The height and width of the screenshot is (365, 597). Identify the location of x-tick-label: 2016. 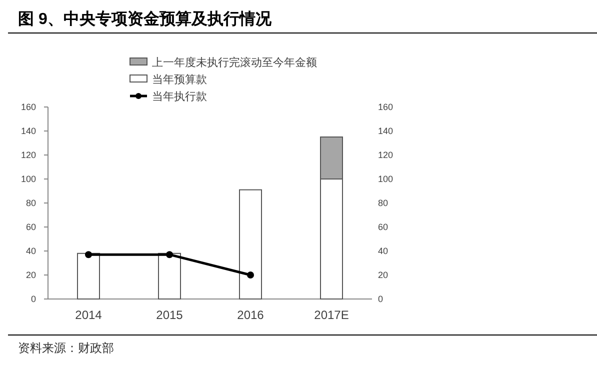
(250, 315).